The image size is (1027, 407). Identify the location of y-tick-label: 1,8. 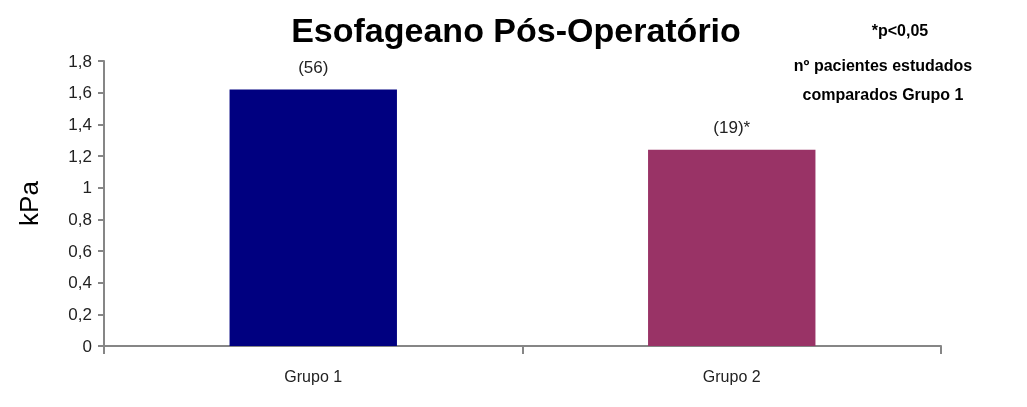
(80, 61).